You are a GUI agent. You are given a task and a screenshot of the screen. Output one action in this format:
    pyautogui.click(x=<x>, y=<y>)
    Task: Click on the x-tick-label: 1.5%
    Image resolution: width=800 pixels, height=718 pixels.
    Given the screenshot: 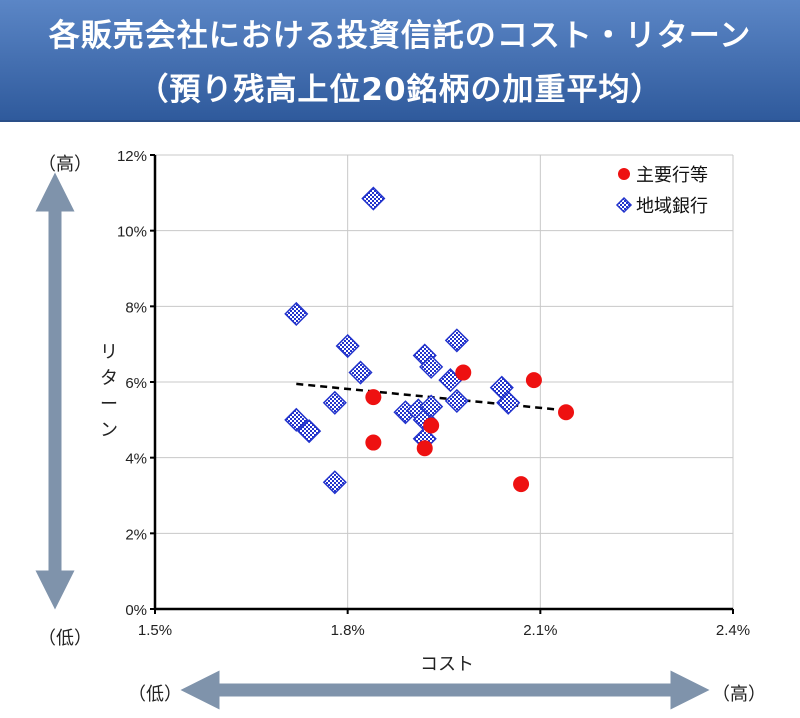 What is the action you would take?
    pyautogui.click(x=155, y=630)
    